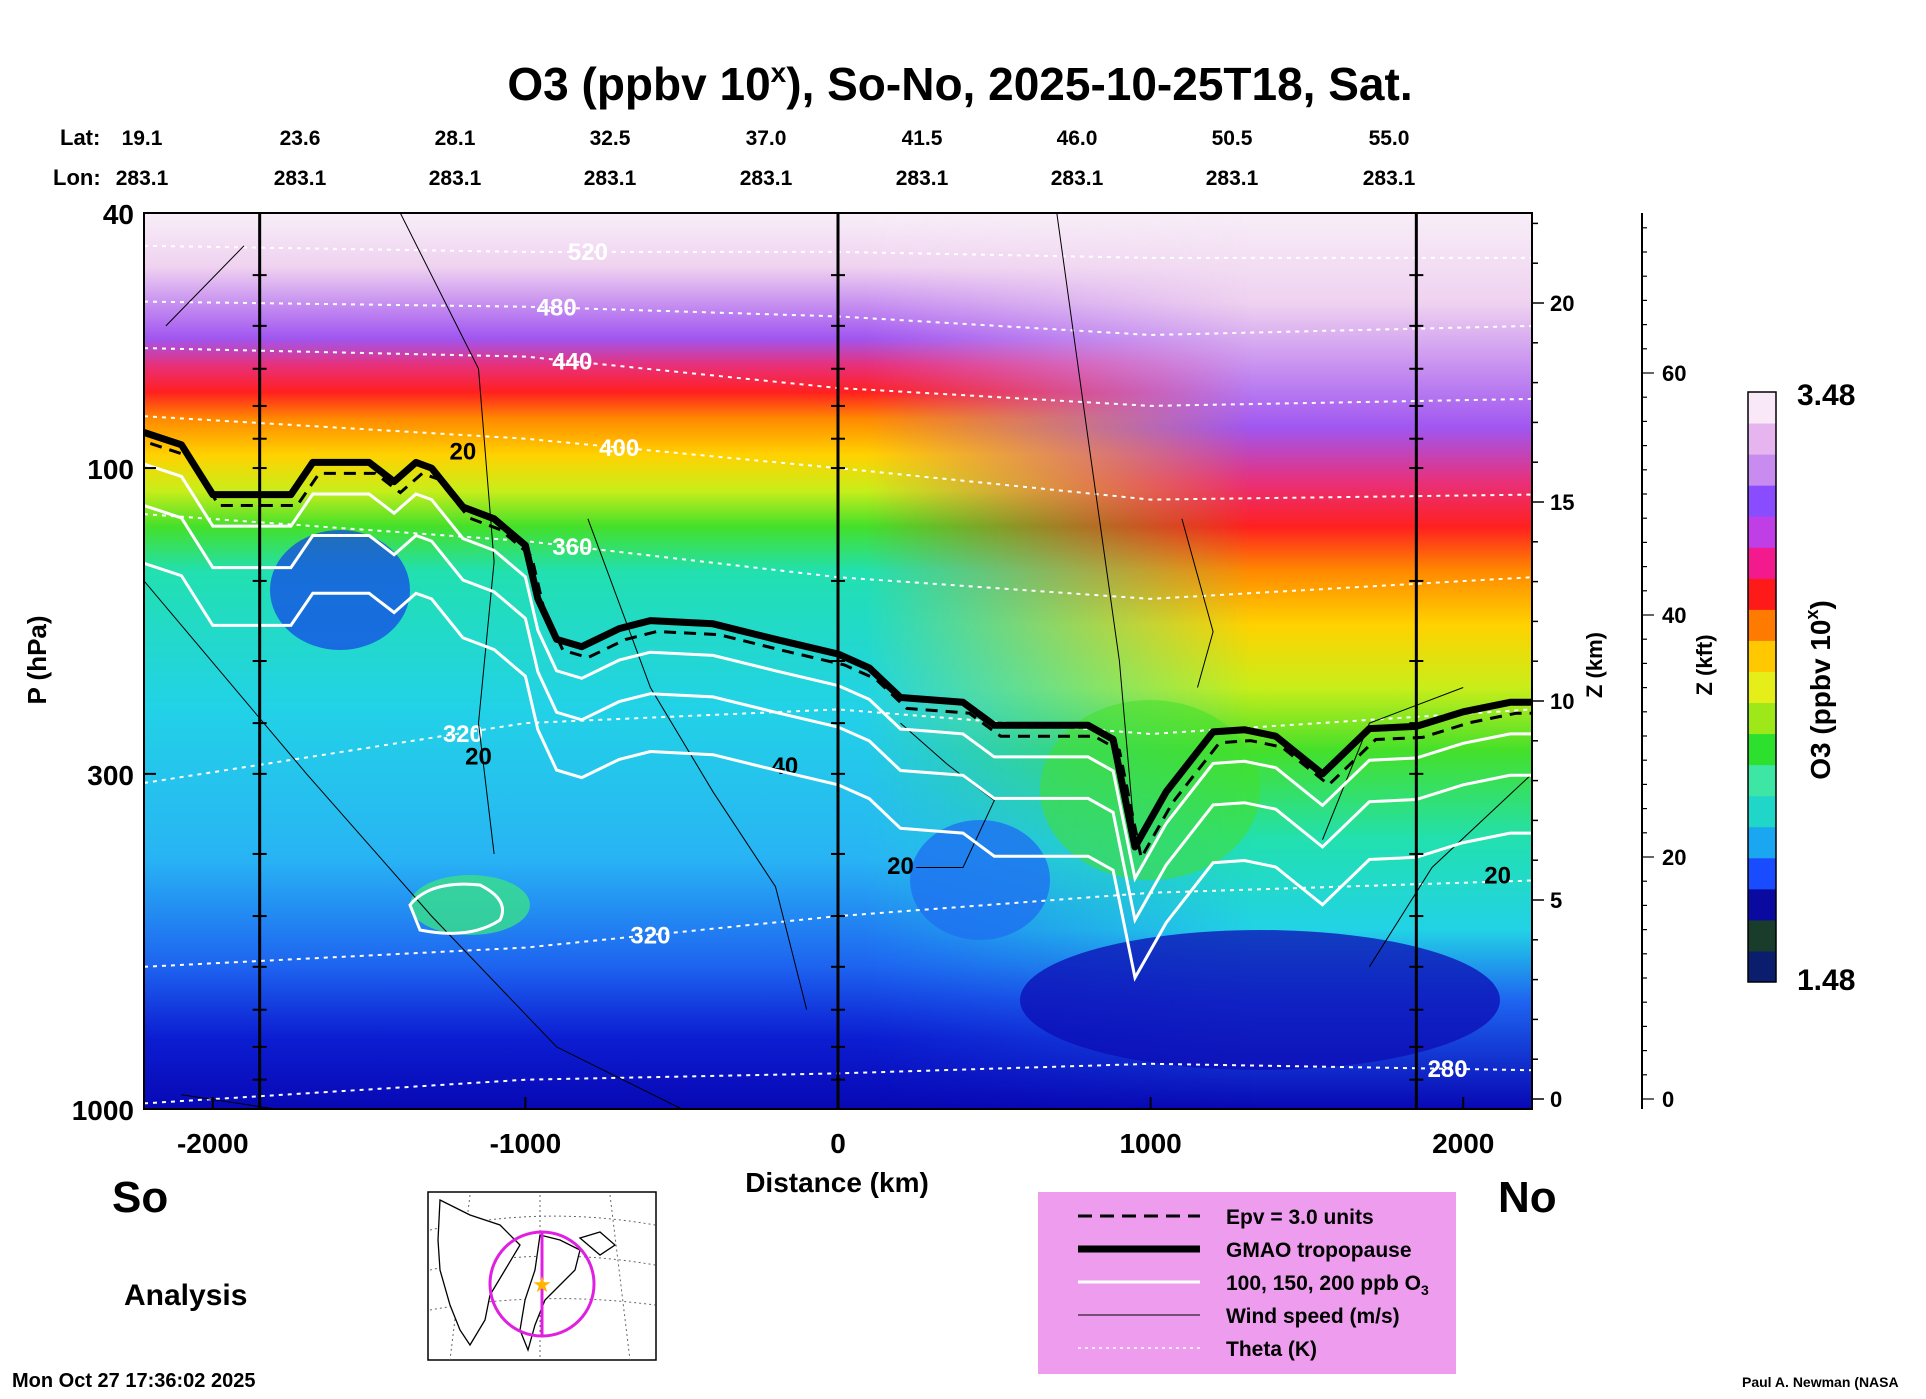  Describe the element at coordinates (110, 775) in the screenshot. I see `y-tick-label: 300` at that location.